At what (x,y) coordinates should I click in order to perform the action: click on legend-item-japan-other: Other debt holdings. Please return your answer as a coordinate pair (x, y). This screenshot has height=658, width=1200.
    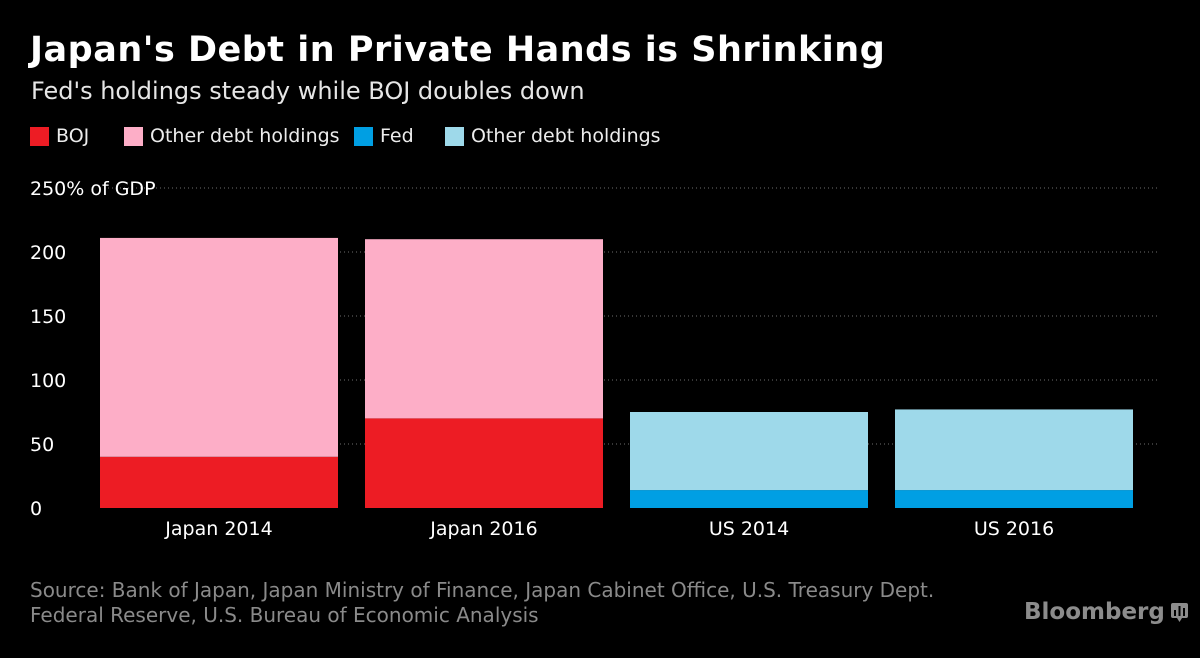
    Looking at the image, I should click on (232, 136).